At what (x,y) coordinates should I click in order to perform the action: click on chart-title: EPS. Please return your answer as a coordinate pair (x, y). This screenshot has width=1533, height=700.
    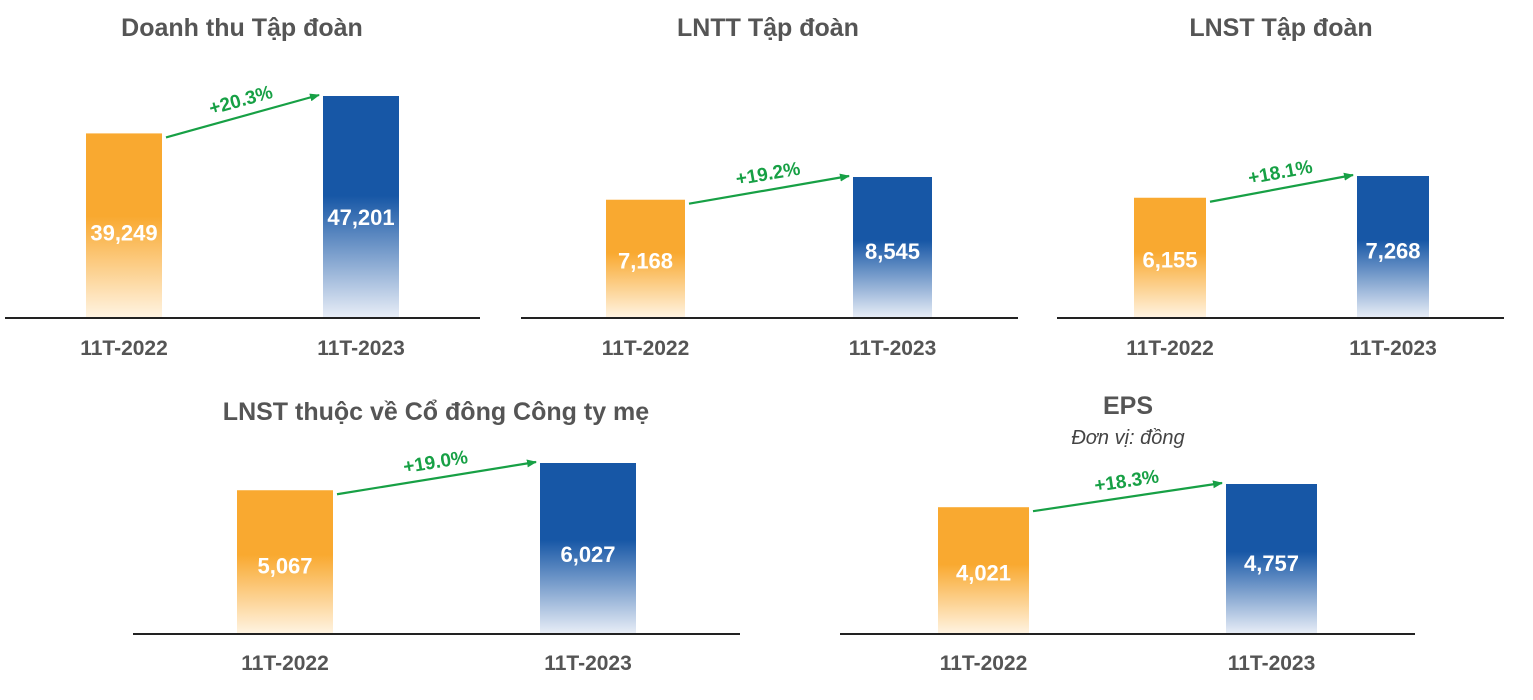
    Looking at the image, I should click on (1128, 406).